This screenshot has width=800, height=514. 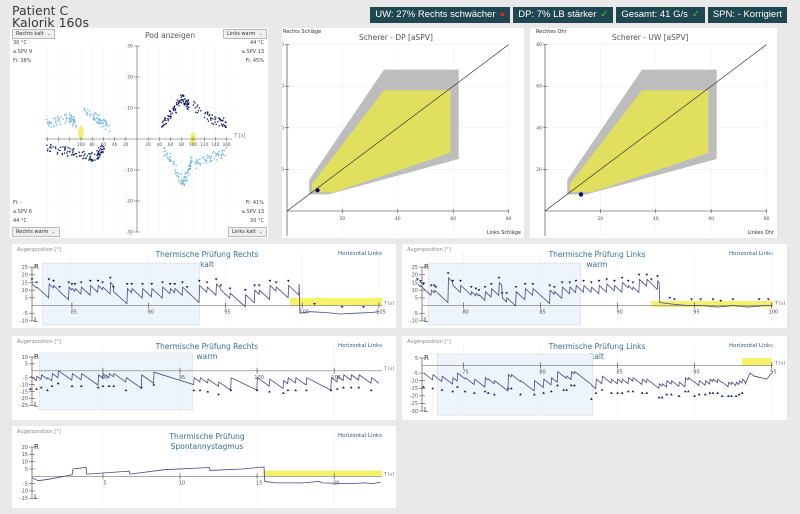 I want to click on dropdown-bottom-left: Rechts warm ⌄, so click(x=36, y=232).